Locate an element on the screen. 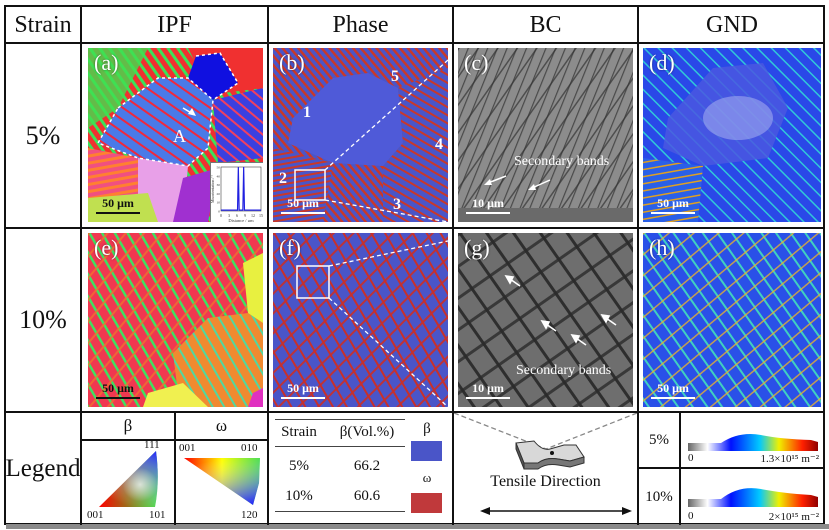 The width and height of the screenshot is (829, 530). inset-y-tick-label: 0 is located at coordinates (219, 212).